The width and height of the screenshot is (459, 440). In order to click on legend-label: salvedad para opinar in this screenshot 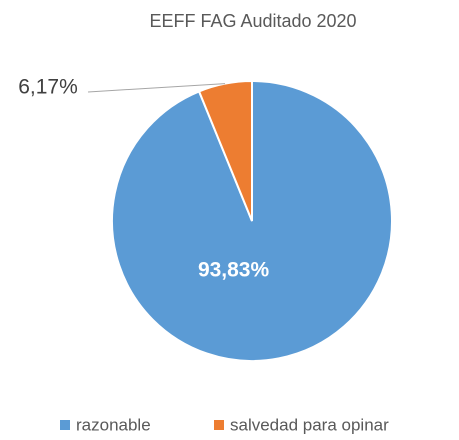, I will do `click(309, 424)`.